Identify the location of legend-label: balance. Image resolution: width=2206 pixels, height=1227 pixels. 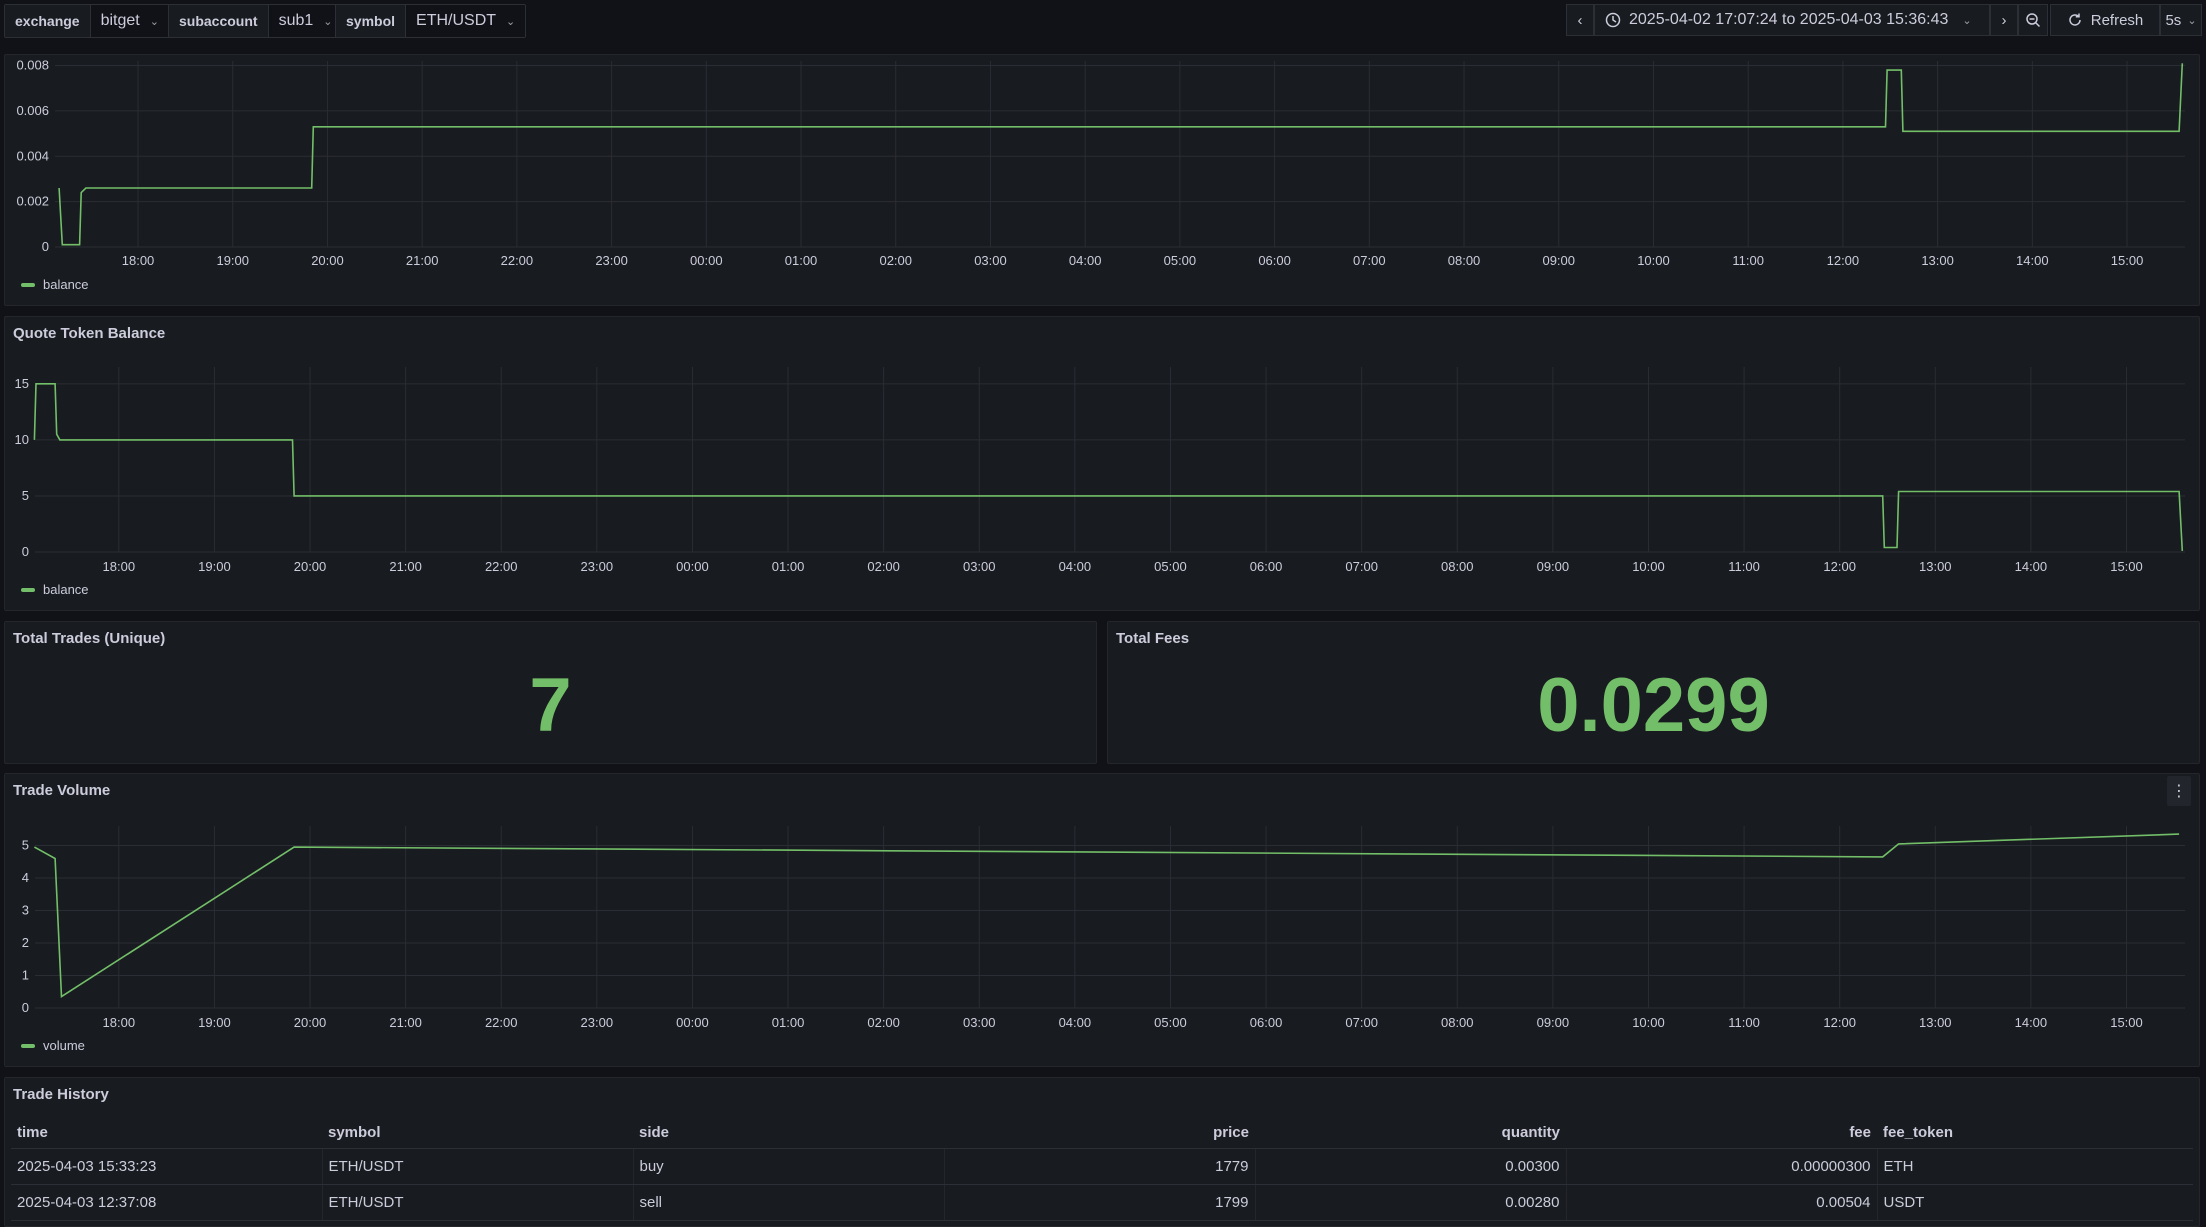
(66, 589).